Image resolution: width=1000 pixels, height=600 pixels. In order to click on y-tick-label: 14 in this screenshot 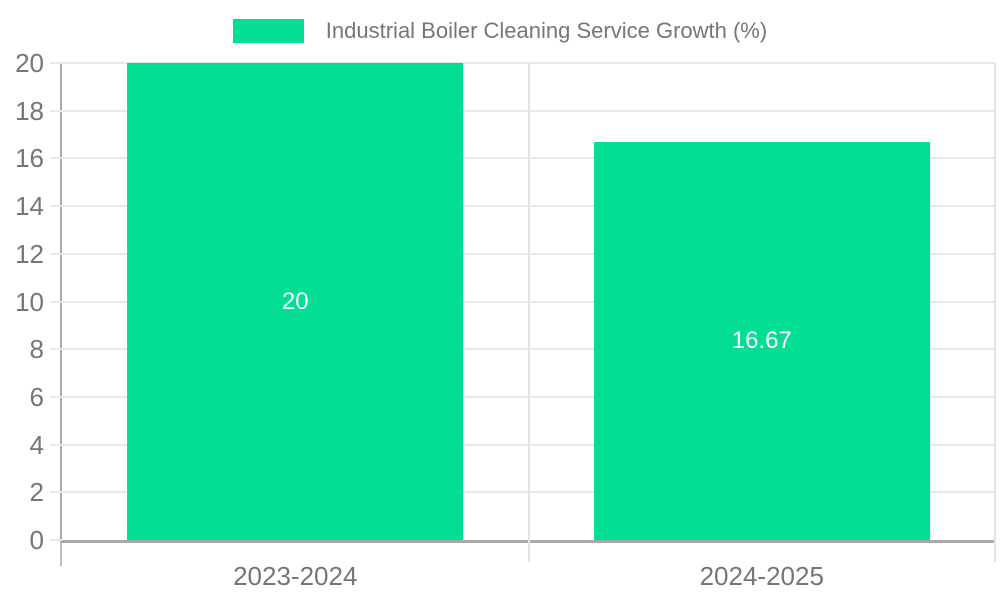, I will do `click(29, 206)`.